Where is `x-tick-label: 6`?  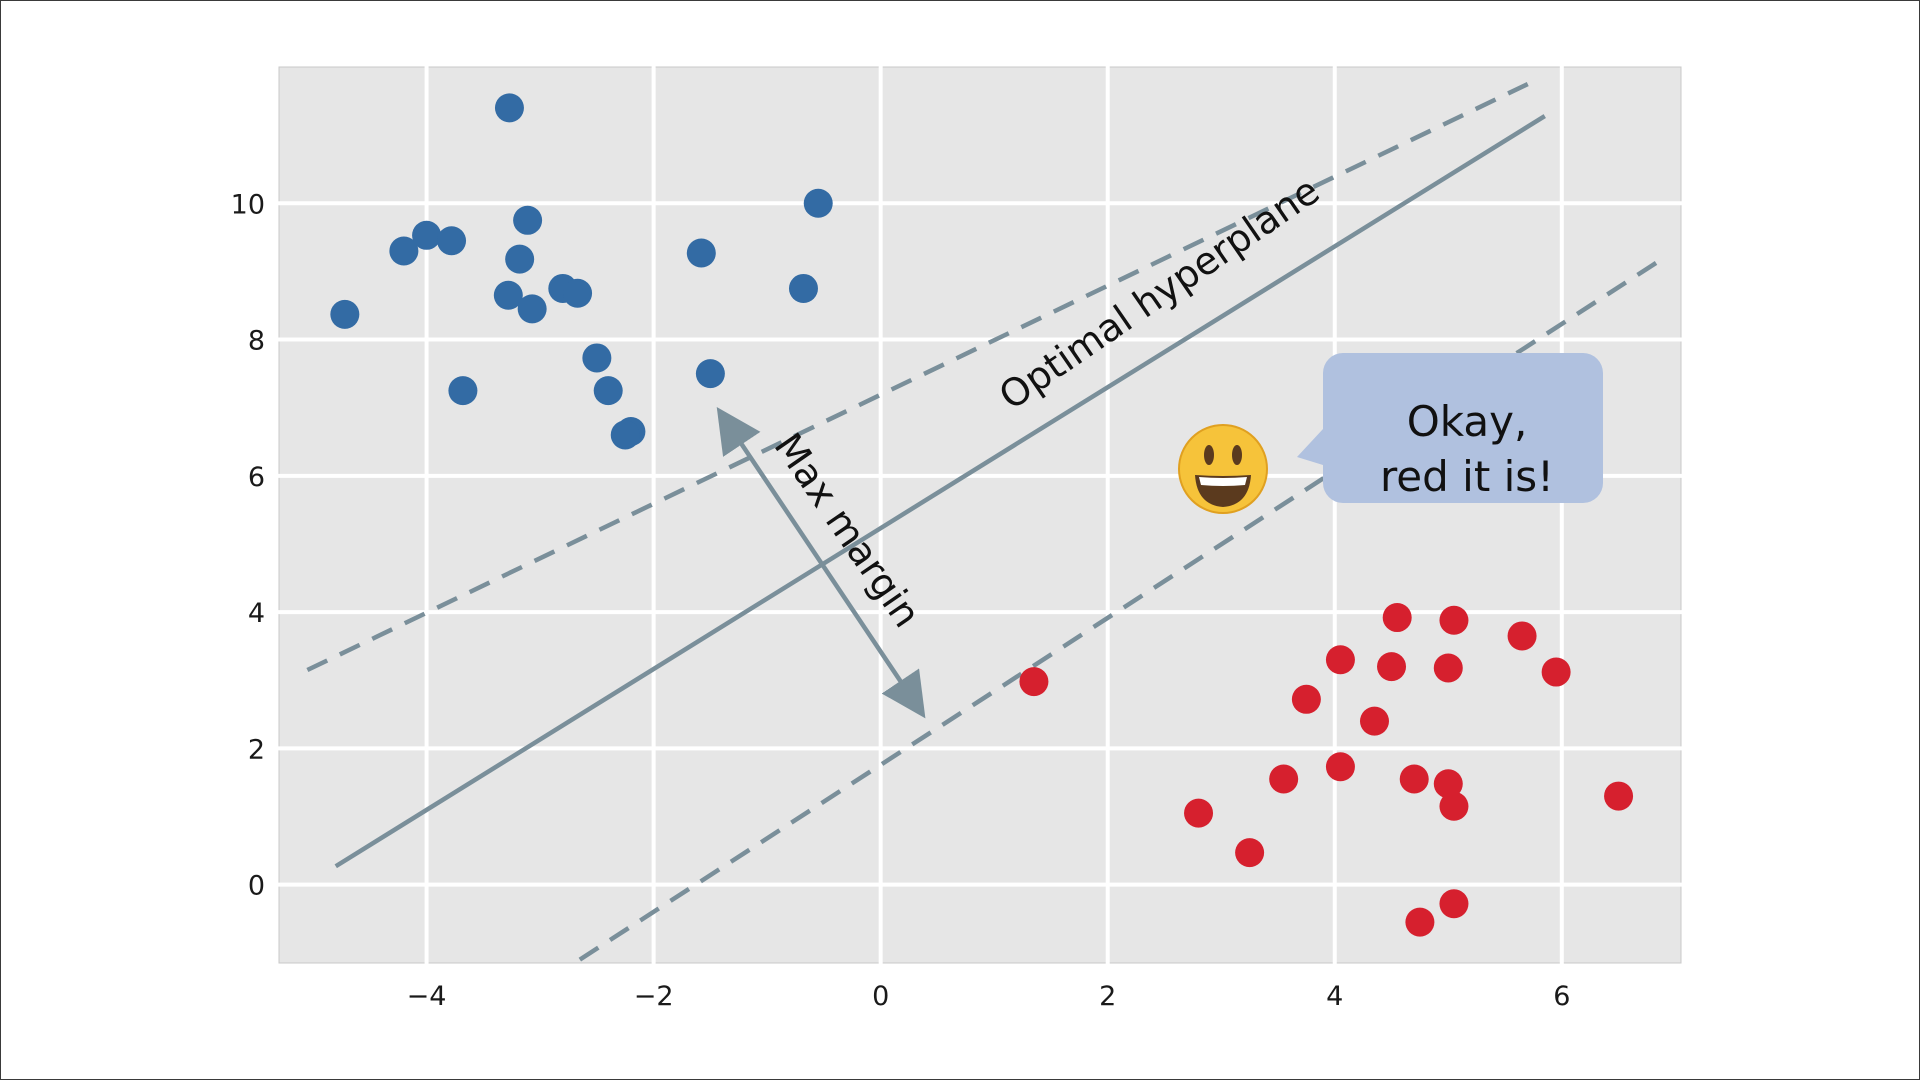 x-tick-label: 6 is located at coordinates (1561, 996).